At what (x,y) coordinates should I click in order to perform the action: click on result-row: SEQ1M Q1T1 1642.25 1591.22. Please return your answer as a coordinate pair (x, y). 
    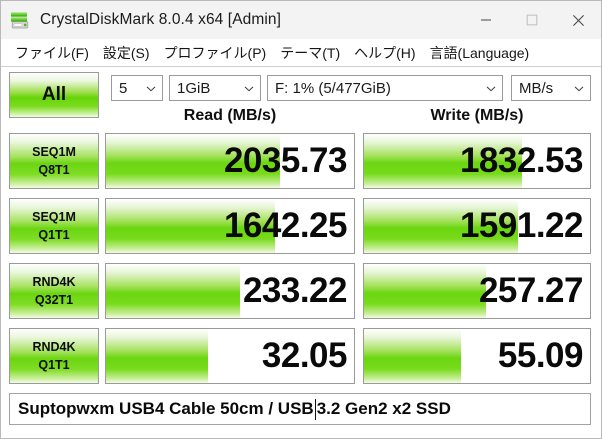
    Looking at the image, I should click on (301, 226).